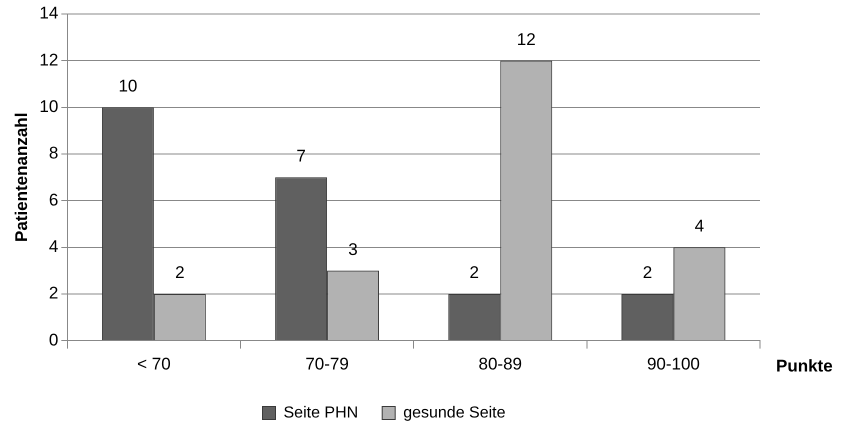  I want to click on data-label: 10, so click(128, 86).